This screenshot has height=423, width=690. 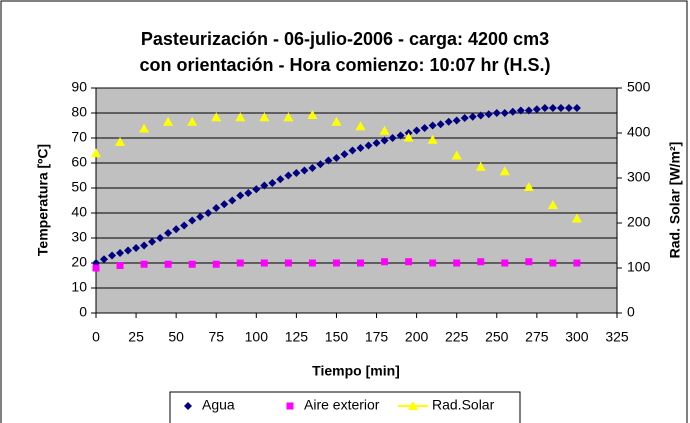 I want to click on x-tick-label: 75, so click(x=216, y=337).